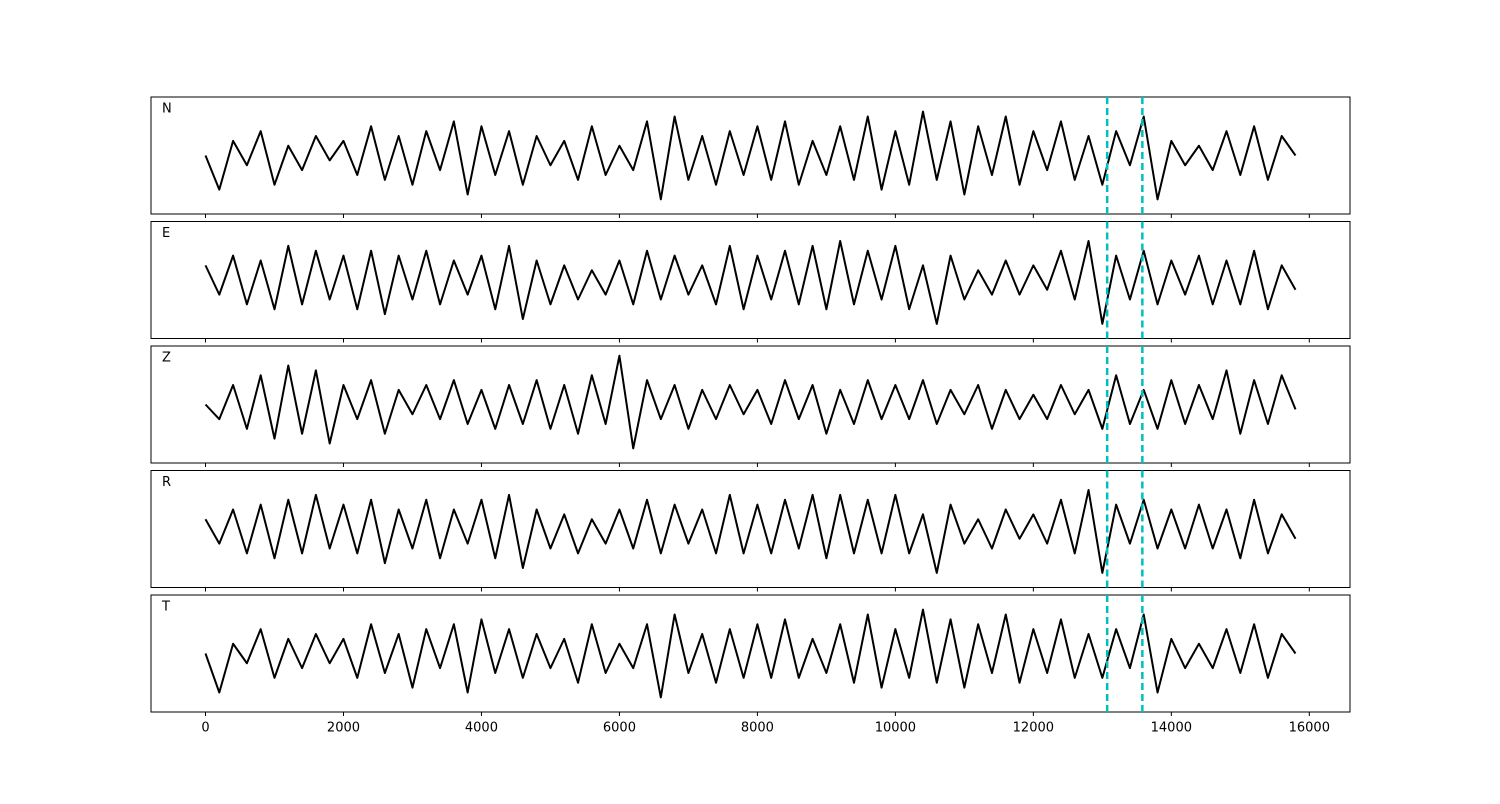 The image size is (1500, 804). I want to click on panel-label: R, so click(166, 482).